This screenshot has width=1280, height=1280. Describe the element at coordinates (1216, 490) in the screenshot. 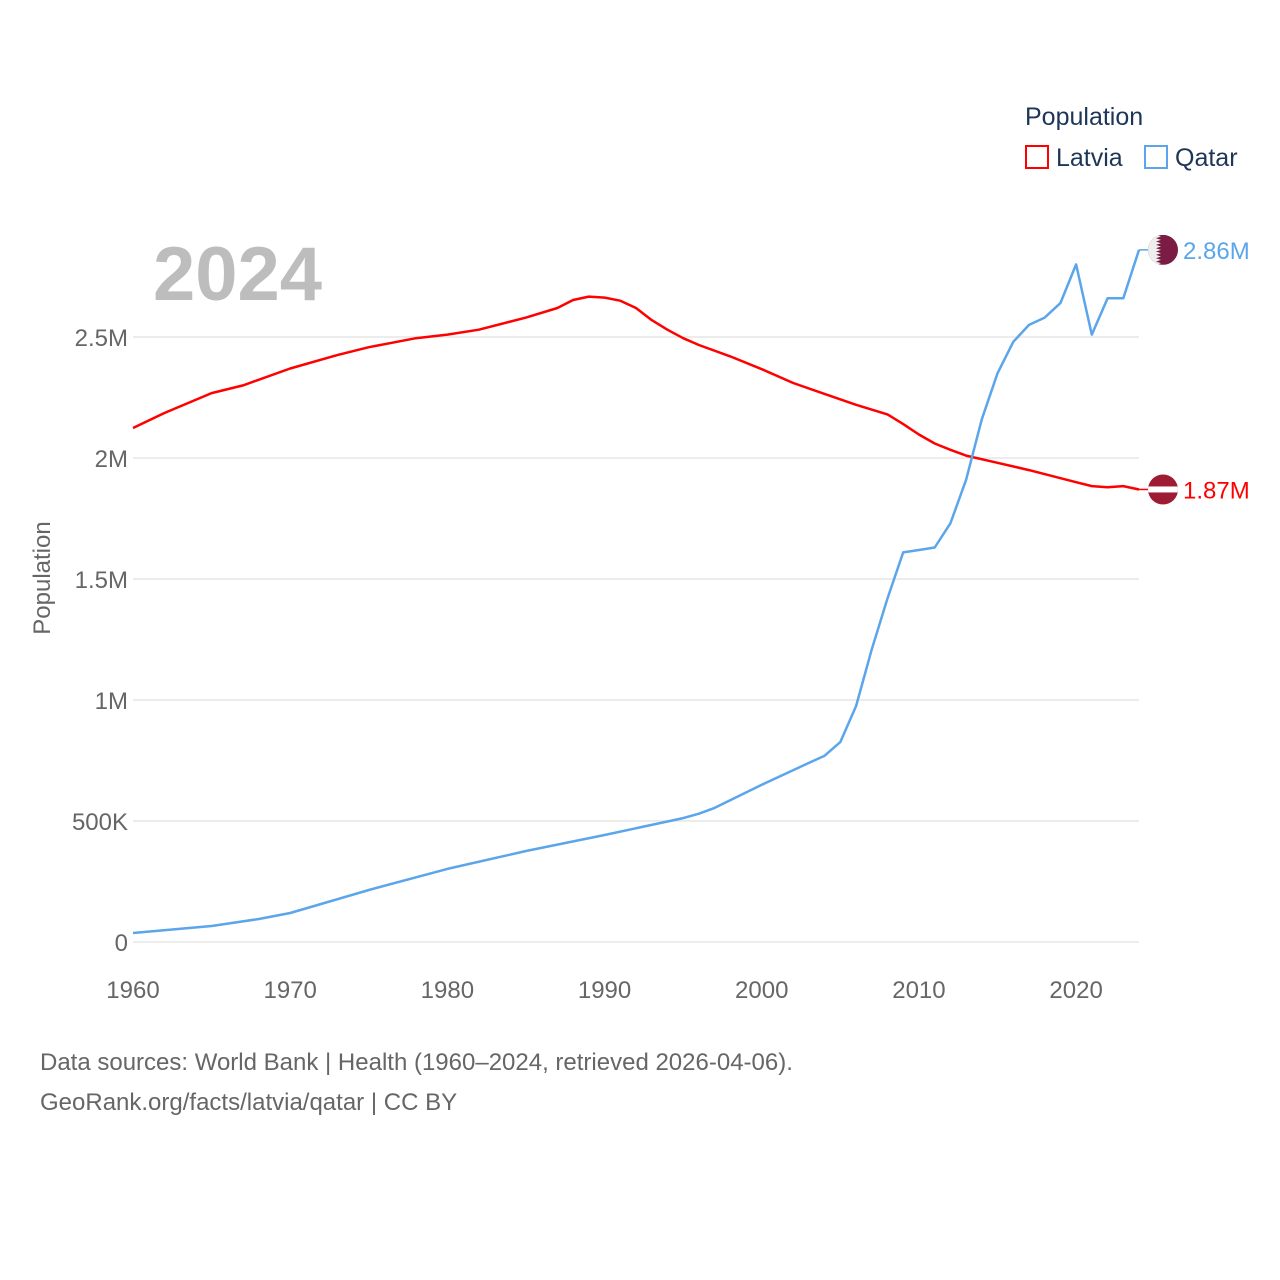

I see `end-value-label-latvia: 1.87M` at that location.